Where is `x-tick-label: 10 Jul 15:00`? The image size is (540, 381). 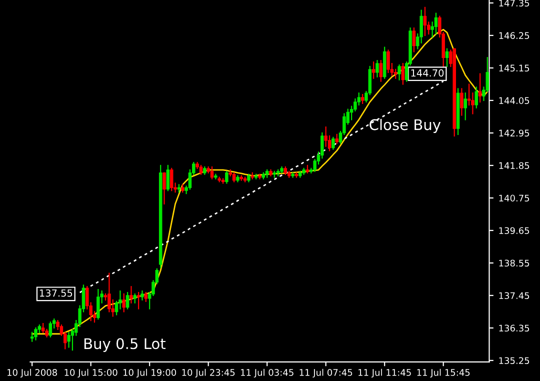 x-tick-label: 10 Jul 15:00 is located at coordinates (91, 373).